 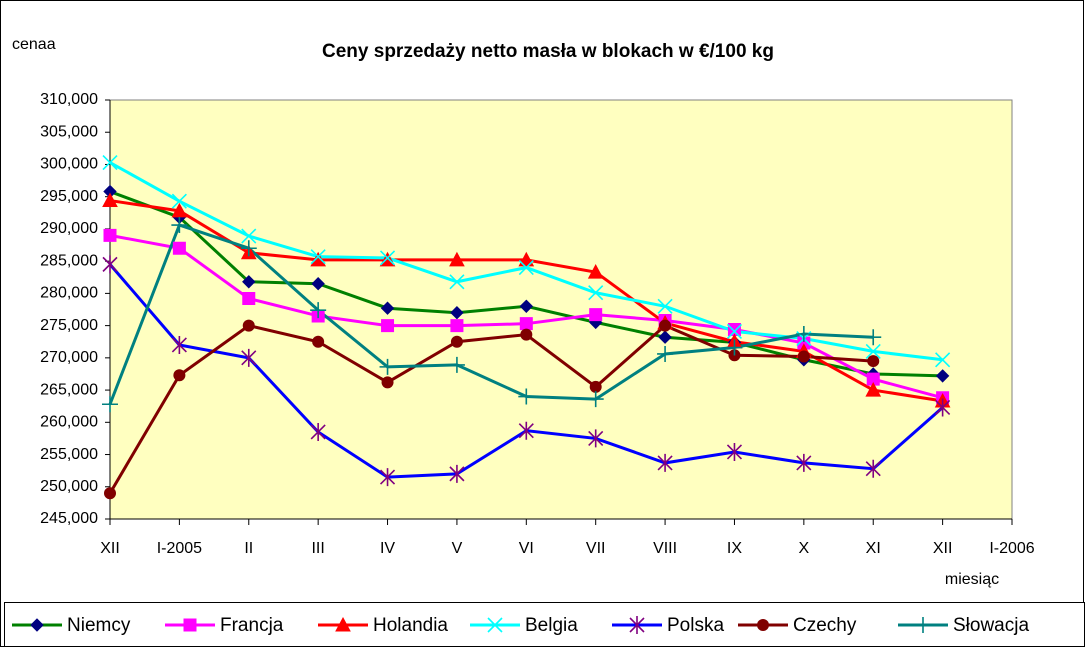 What do you see at coordinates (551, 625) in the screenshot?
I see `legend-label: Belgia` at bounding box center [551, 625].